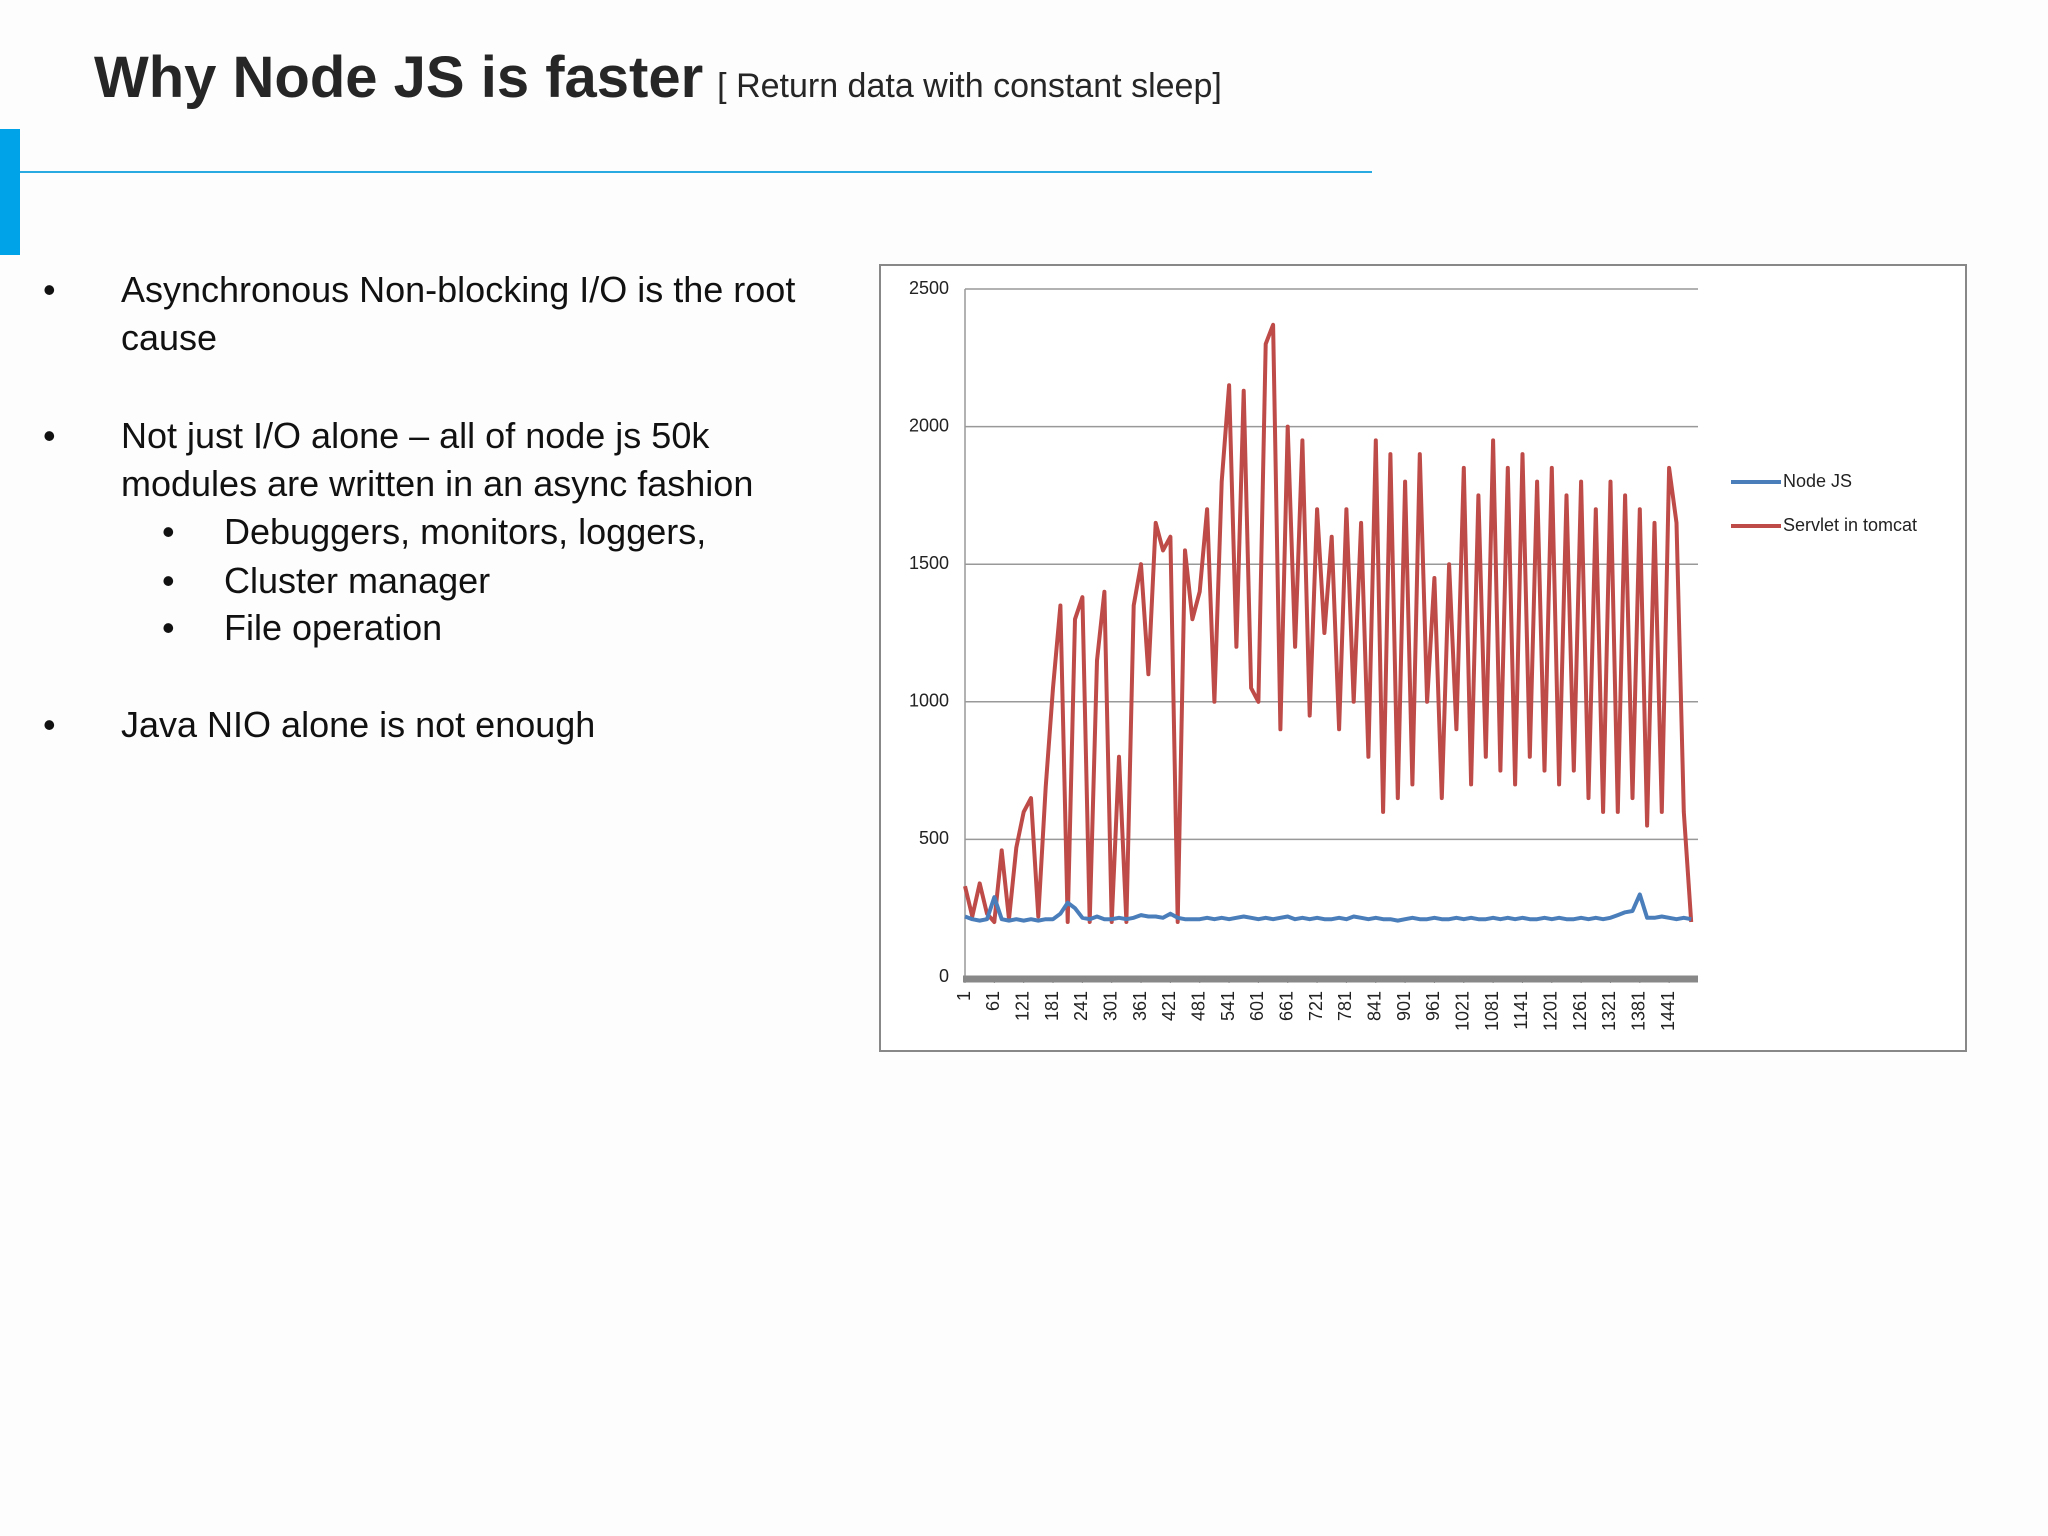 The image size is (2048, 1536). I want to click on sub-bullet: • Cluster manager, so click(326, 580).